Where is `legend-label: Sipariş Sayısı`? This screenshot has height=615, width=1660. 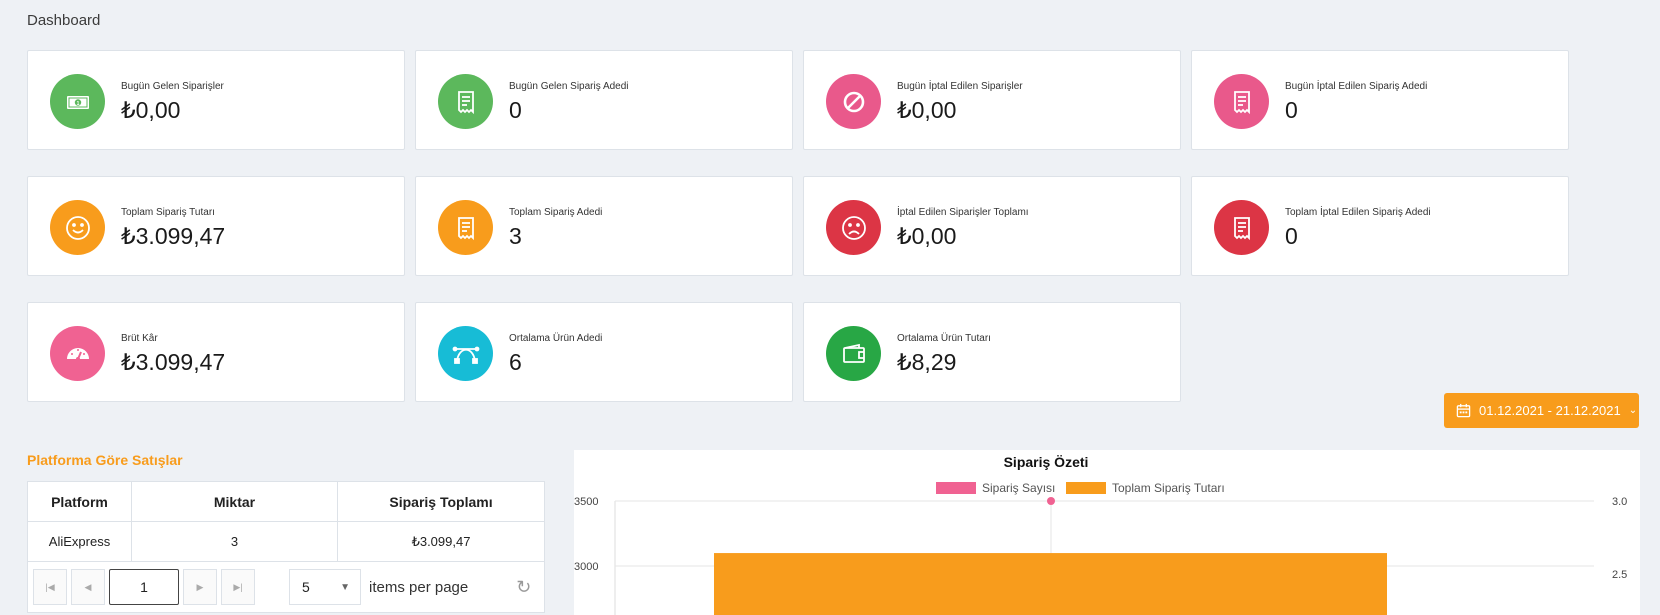 legend-label: Sipariş Sayısı is located at coordinates (1018, 488).